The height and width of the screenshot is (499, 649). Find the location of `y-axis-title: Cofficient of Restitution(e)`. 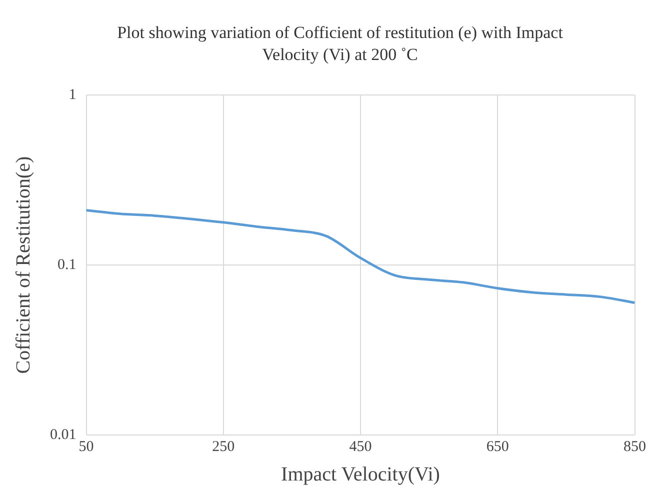

y-axis-title: Cofficient of Restitution(e) is located at coordinates (23, 265).